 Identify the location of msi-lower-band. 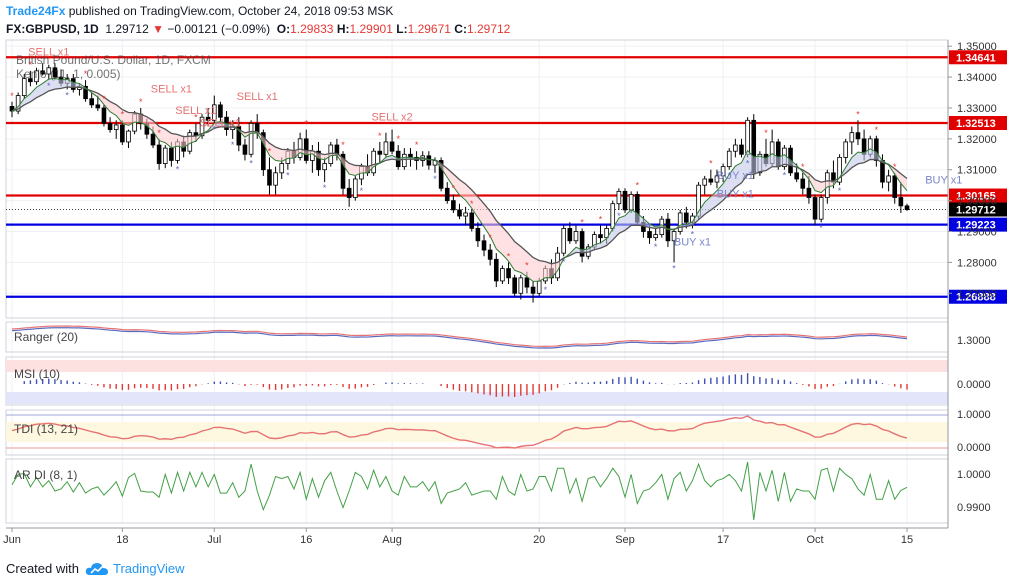
(477, 398).